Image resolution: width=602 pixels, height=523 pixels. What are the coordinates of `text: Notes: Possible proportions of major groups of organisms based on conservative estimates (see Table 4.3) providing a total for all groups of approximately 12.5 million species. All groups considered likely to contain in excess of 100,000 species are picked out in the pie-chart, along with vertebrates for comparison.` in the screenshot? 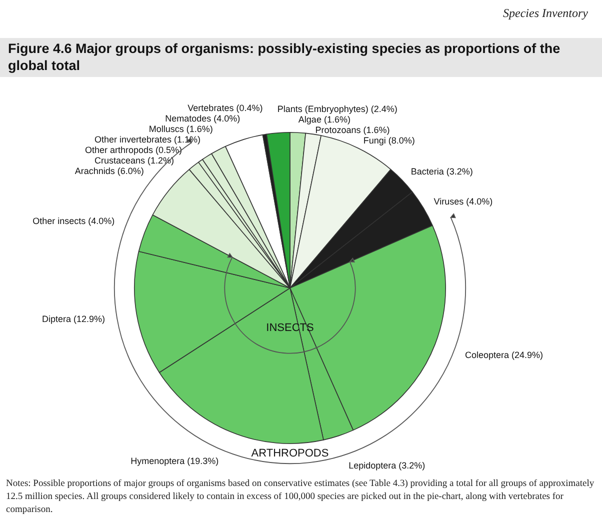 It's located at (301, 497).